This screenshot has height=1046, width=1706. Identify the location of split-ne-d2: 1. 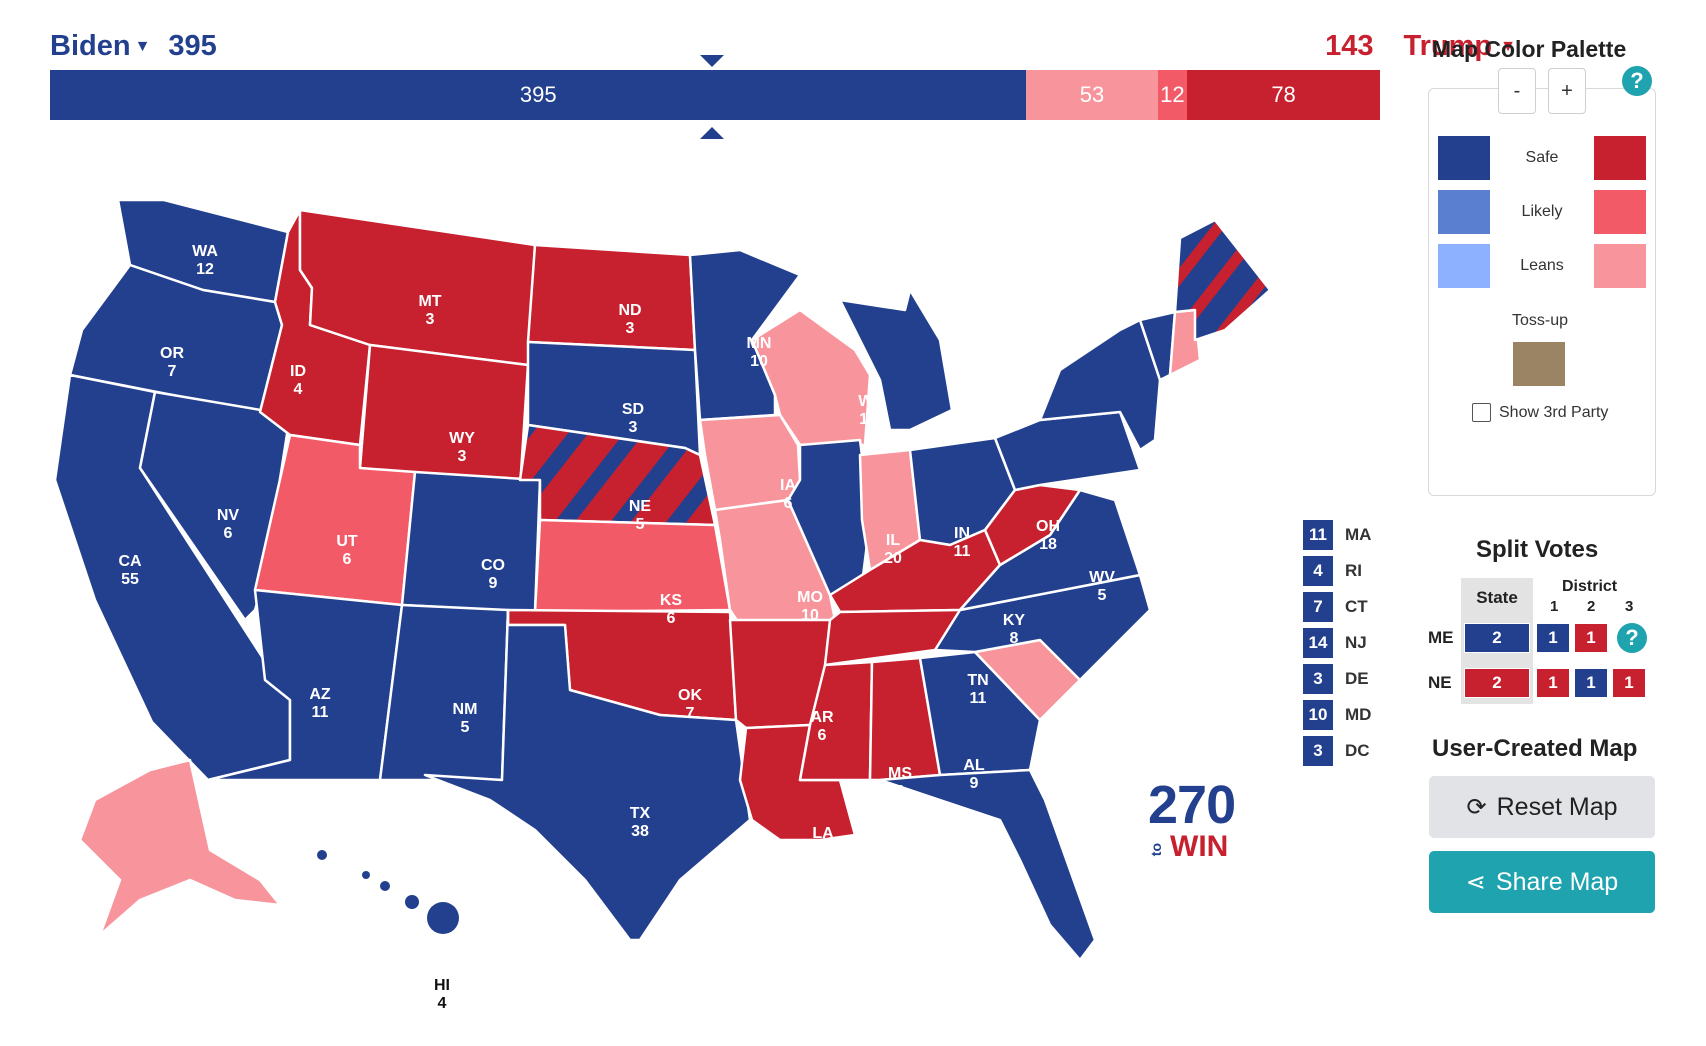
(1591, 683).